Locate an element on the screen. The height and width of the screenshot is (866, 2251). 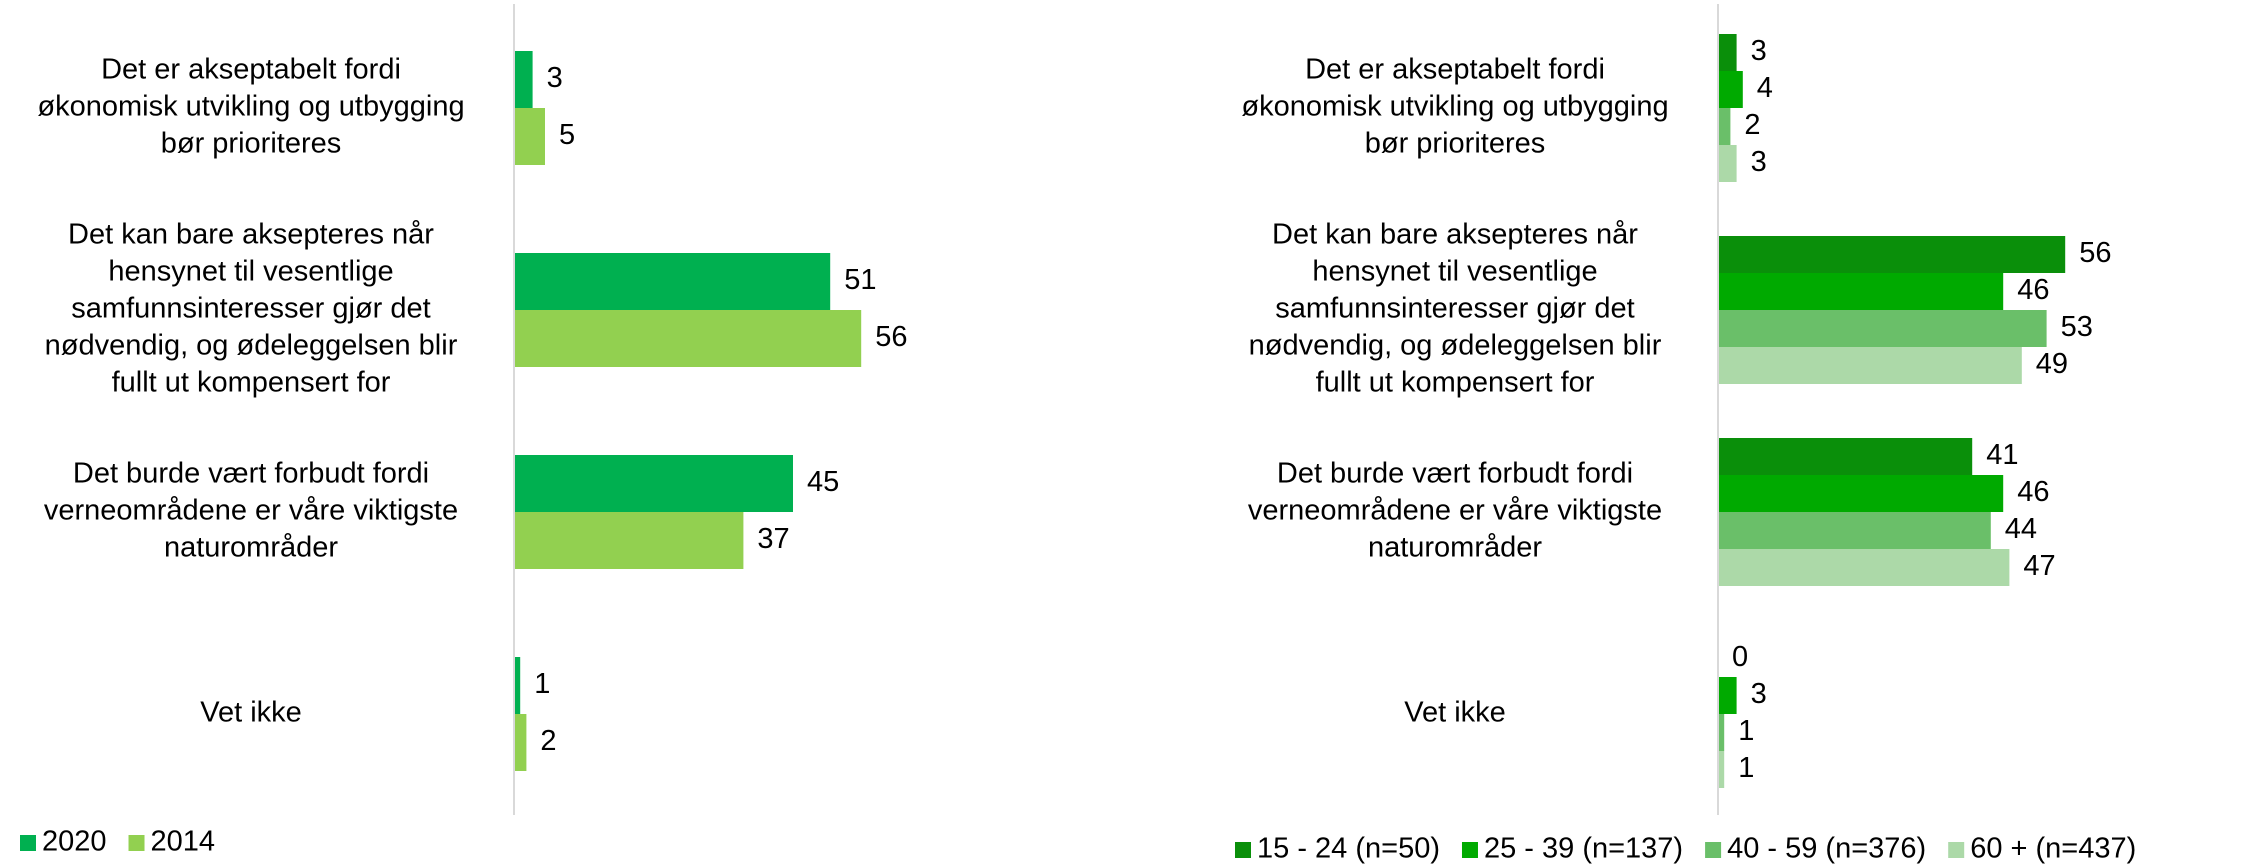
data-label: 44 is located at coordinates (2021, 529).